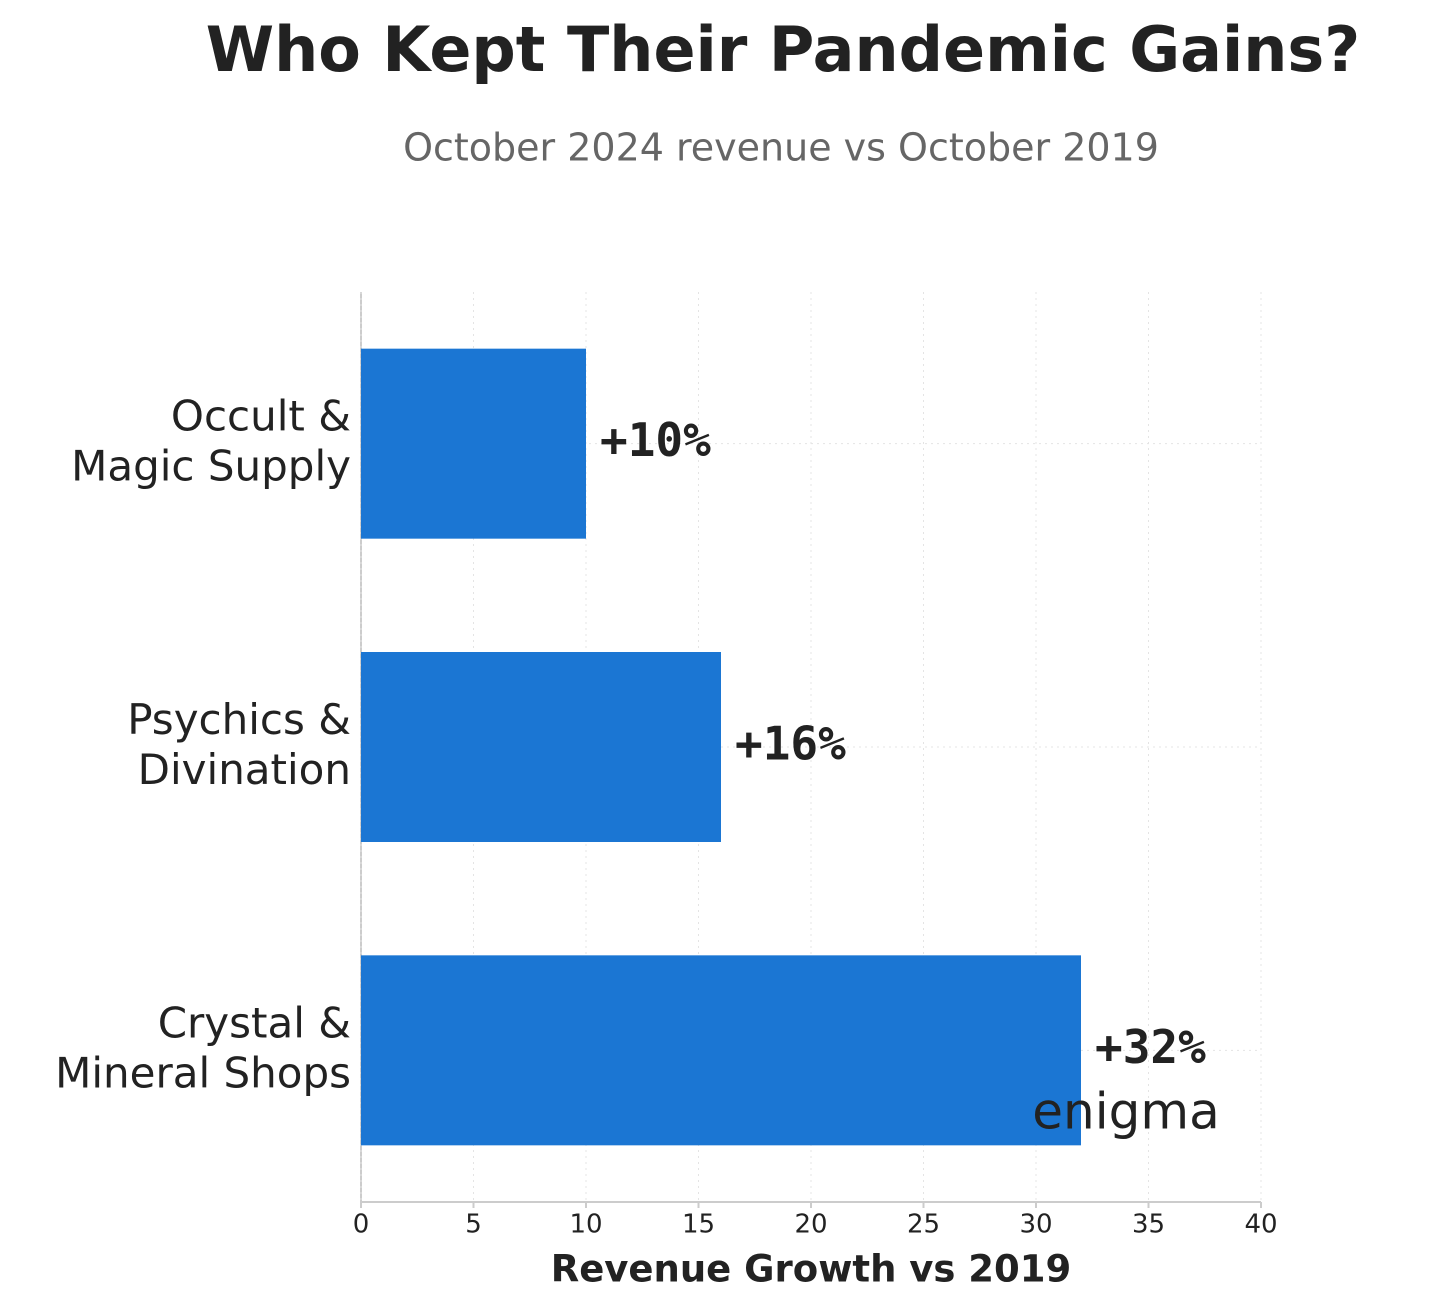  What do you see at coordinates (783, 49) in the screenshot?
I see `chart-title: Who Kept Their Pandemic Gains?` at bounding box center [783, 49].